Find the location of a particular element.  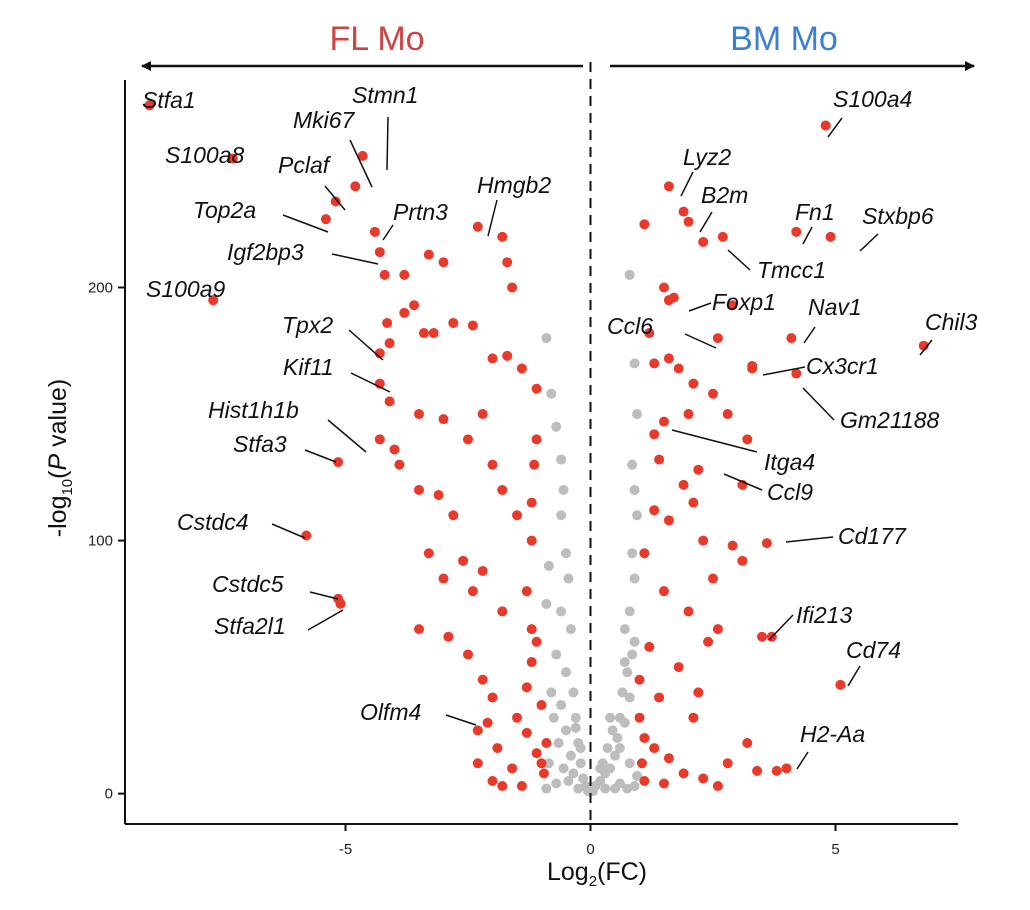

gene-label: Foxp1 is located at coordinates (744, 302).